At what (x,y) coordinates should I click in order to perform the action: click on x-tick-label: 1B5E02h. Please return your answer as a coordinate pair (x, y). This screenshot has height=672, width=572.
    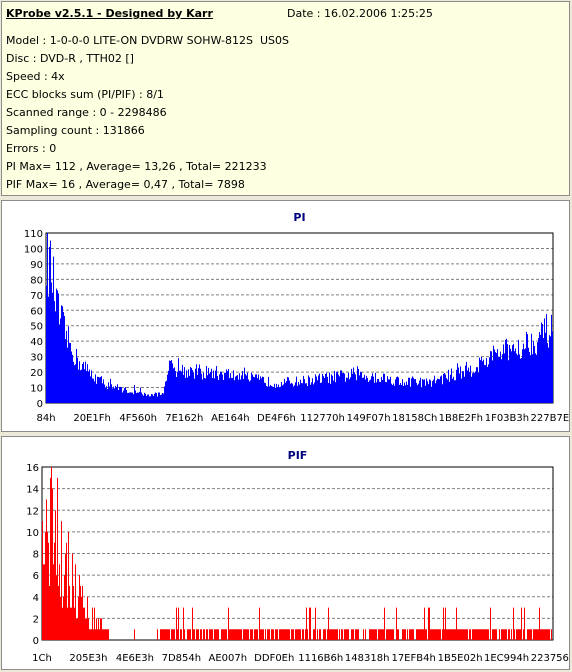
    Looking at the image, I should click on (460, 658).